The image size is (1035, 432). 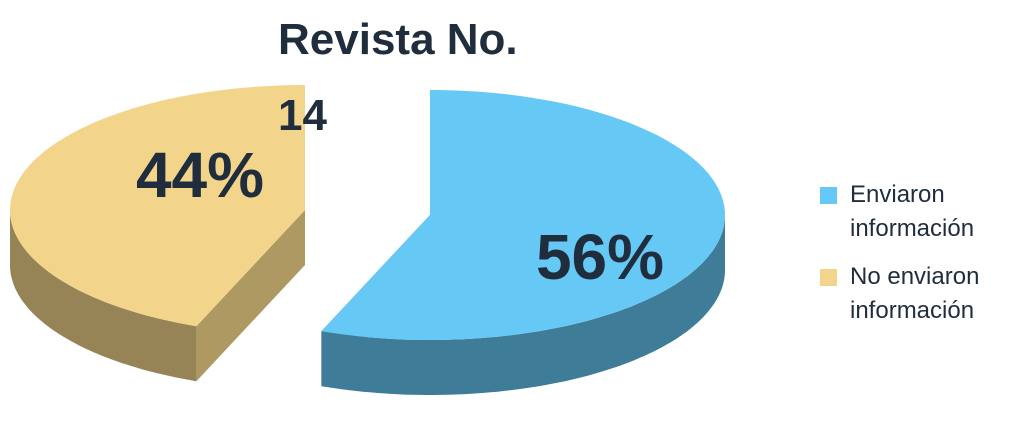 I want to click on legend-item: No enviaron información, so click(x=920, y=294).